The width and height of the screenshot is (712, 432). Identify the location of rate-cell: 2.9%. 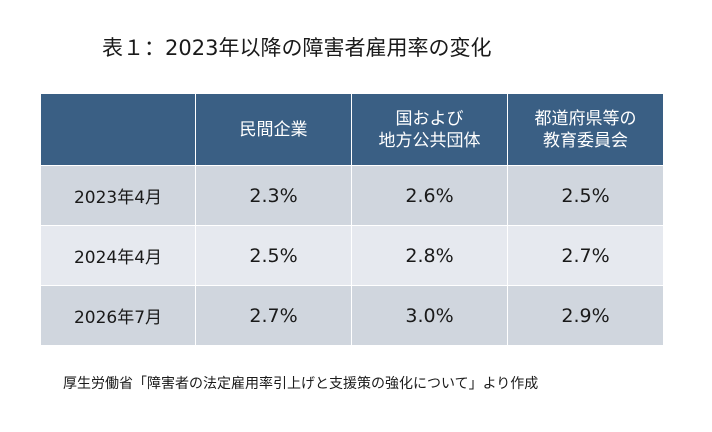
(585, 315).